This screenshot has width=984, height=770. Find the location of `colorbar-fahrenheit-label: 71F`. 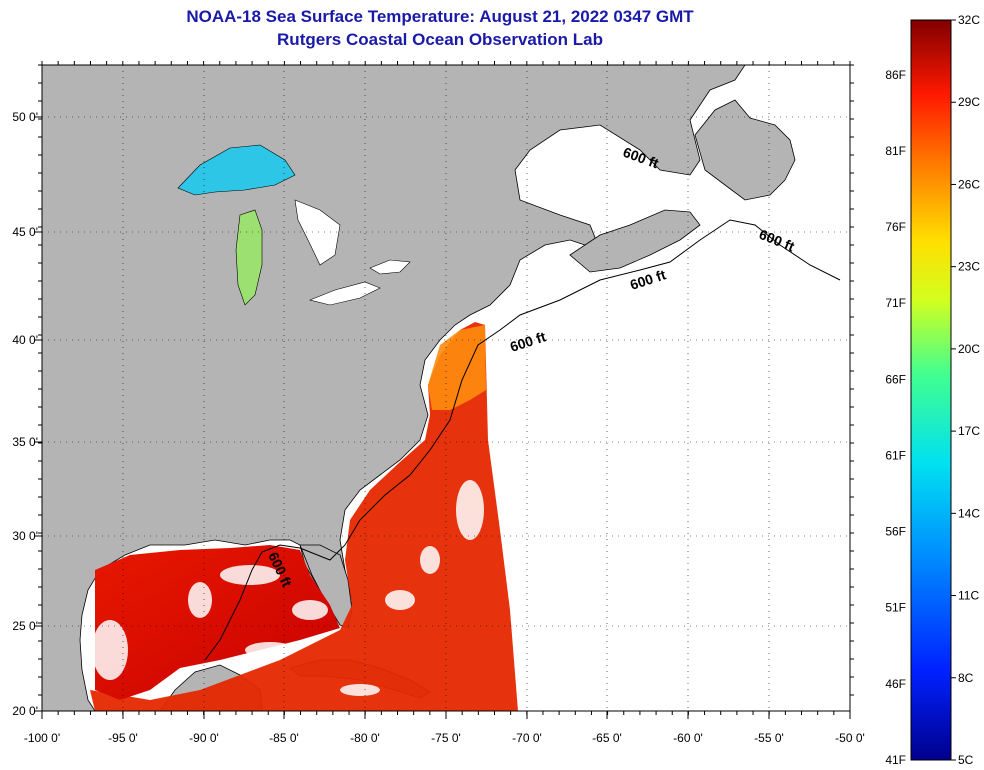

colorbar-fahrenheit-label: 71F is located at coordinates (895, 303).